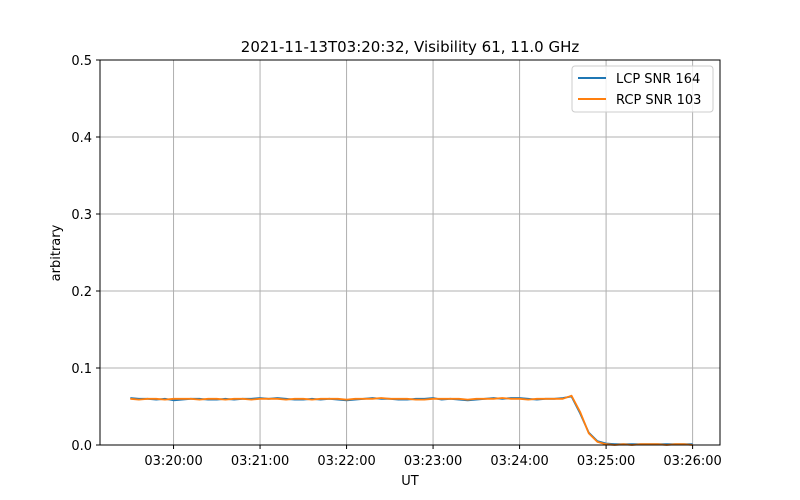 This screenshot has width=800, height=500. What do you see at coordinates (85, 254) in the screenshot?
I see `y-ticks: 0.0 0.1 0.2 0.3 0.4 0.5` at bounding box center [85, 254].